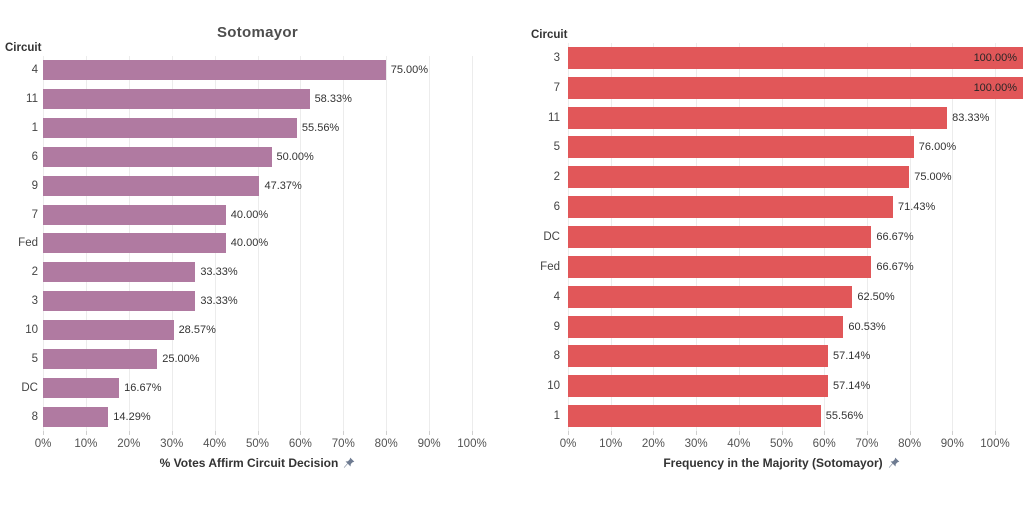 The image size is (1023, 520). Describe the element at coordinates (249, 214) in the screenshot. I see `value-label: 40.00%` at that location.